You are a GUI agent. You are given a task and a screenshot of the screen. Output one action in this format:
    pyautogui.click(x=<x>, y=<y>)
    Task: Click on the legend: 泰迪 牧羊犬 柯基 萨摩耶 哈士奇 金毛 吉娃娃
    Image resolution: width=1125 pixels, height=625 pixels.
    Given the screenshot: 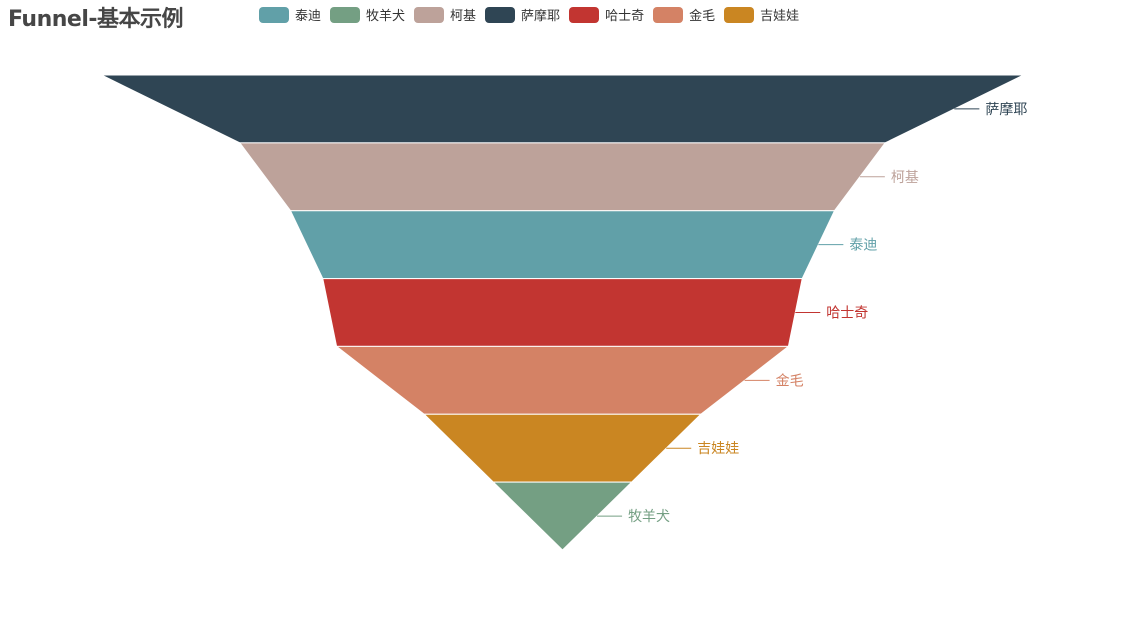 What is the action you would take?
    pyautogui.click(x=533, y=14)
    